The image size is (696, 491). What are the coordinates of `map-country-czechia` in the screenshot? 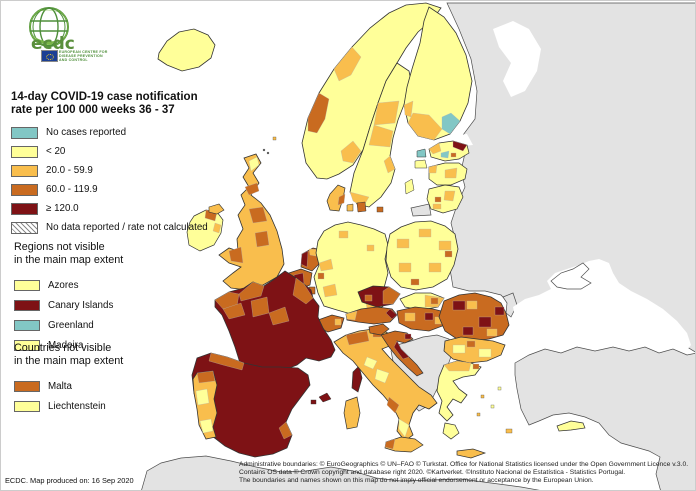 It's located at (379, 296).